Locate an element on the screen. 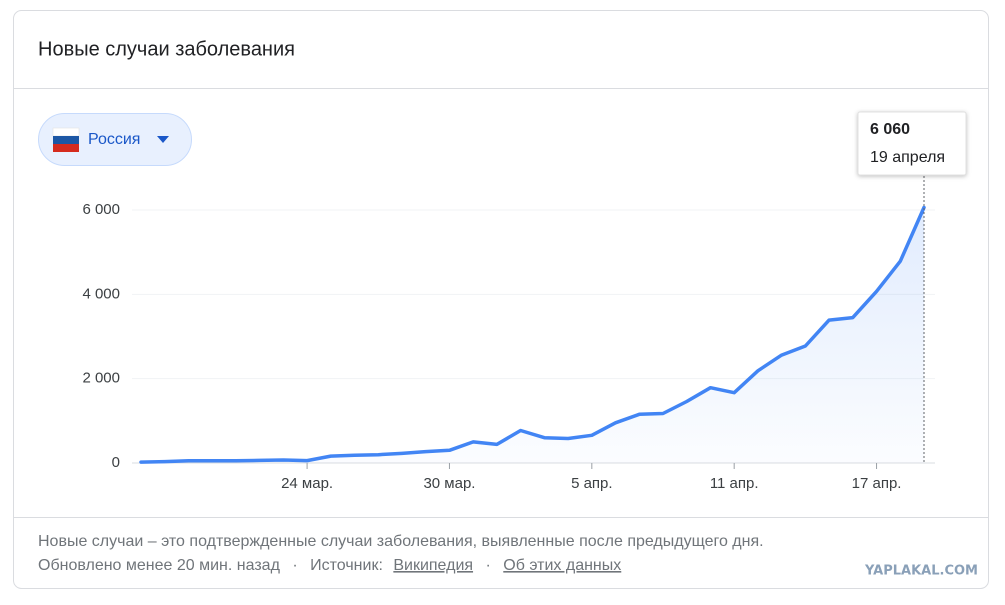  tooltip: 6 060 19 апреля is located at coordinates (912, 143).